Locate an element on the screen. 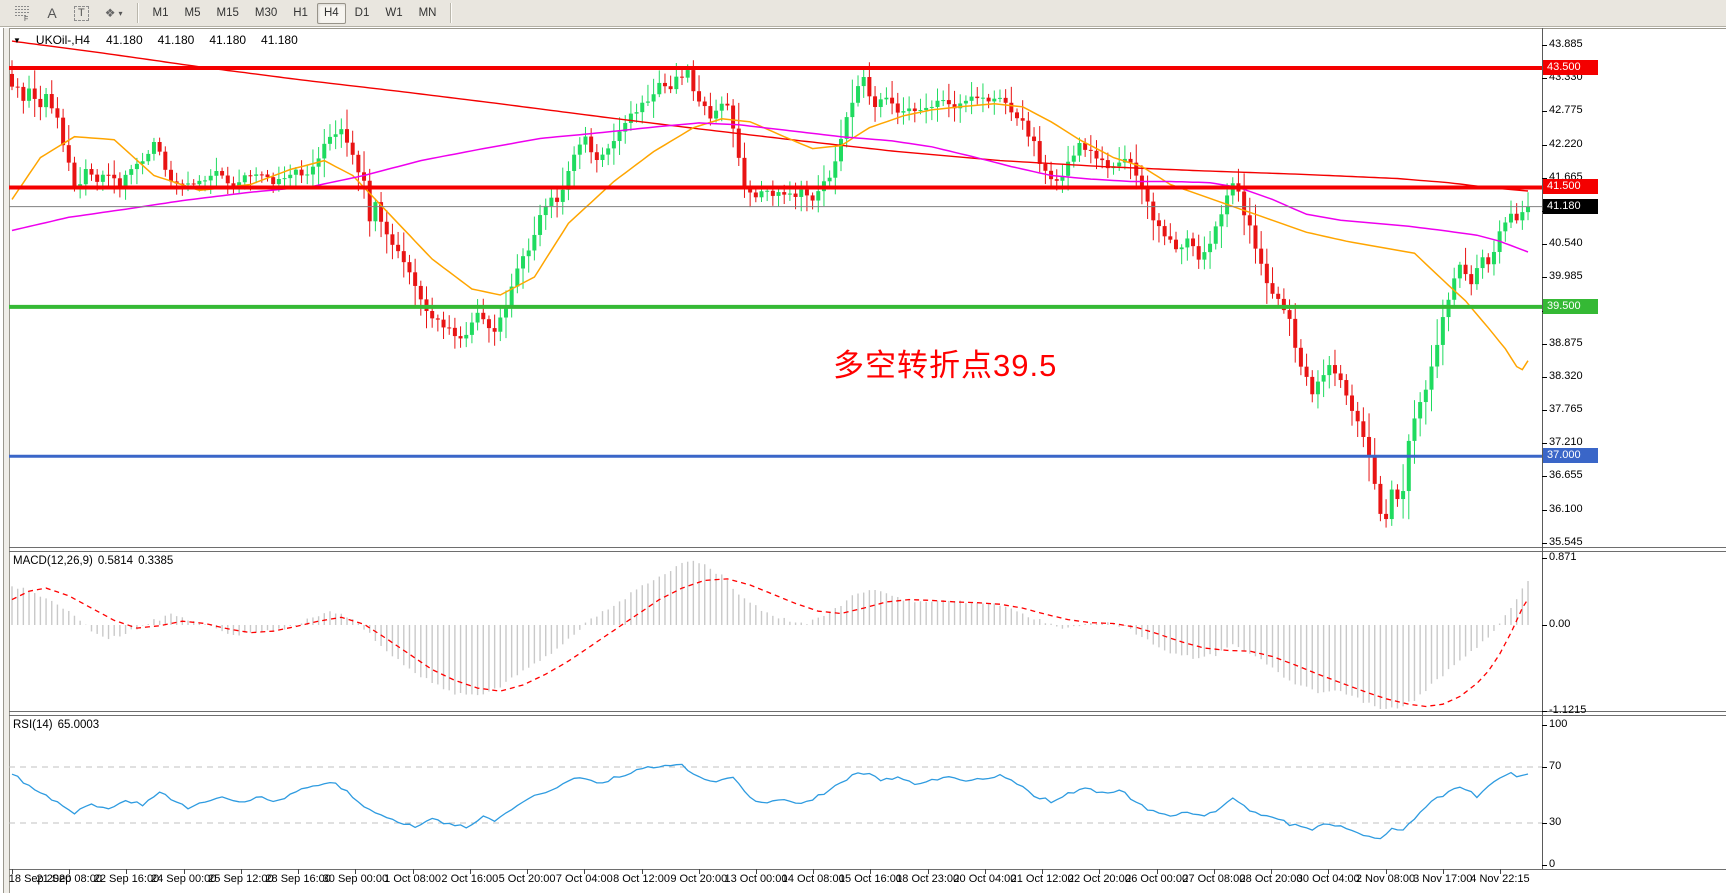 The height and width of the screenshot is (895, 1726). svg-text: F is located at coordinates (26, 18).